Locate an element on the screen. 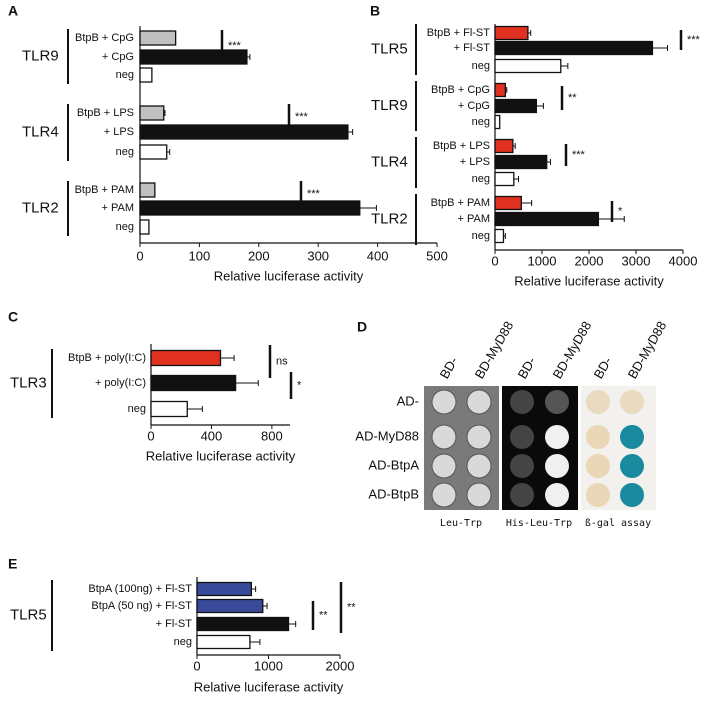 Image resolution: width=708 pixels, height=708 pixels. panel-letter: D is located at coordinates (362, 327).